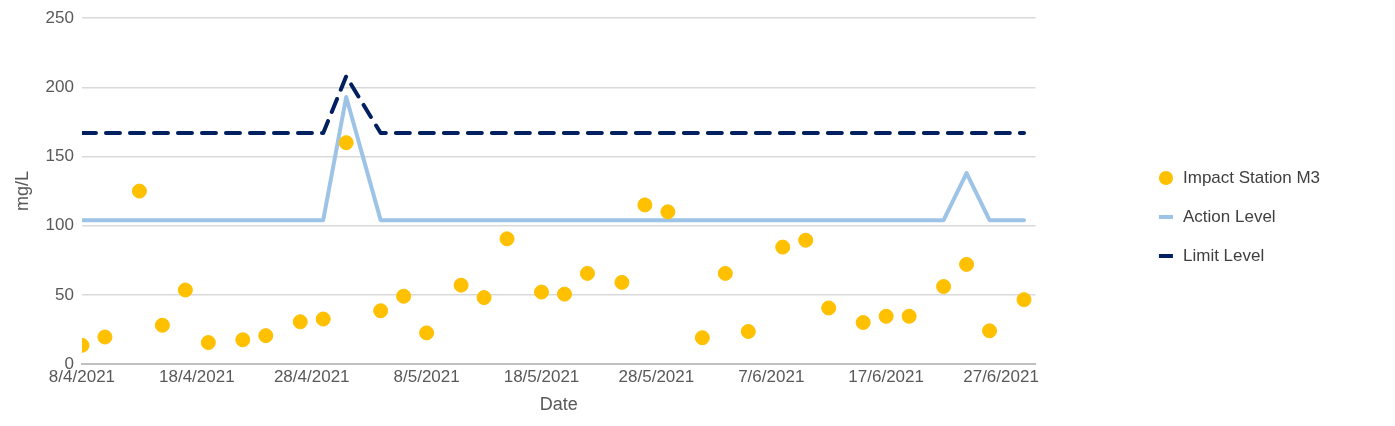 The width and height of the screenshot is (1395, 426). Describe the element at coordinates (1001, 376) in the screenshot. I see `x-tick-label: 27/6/2021` at that location.